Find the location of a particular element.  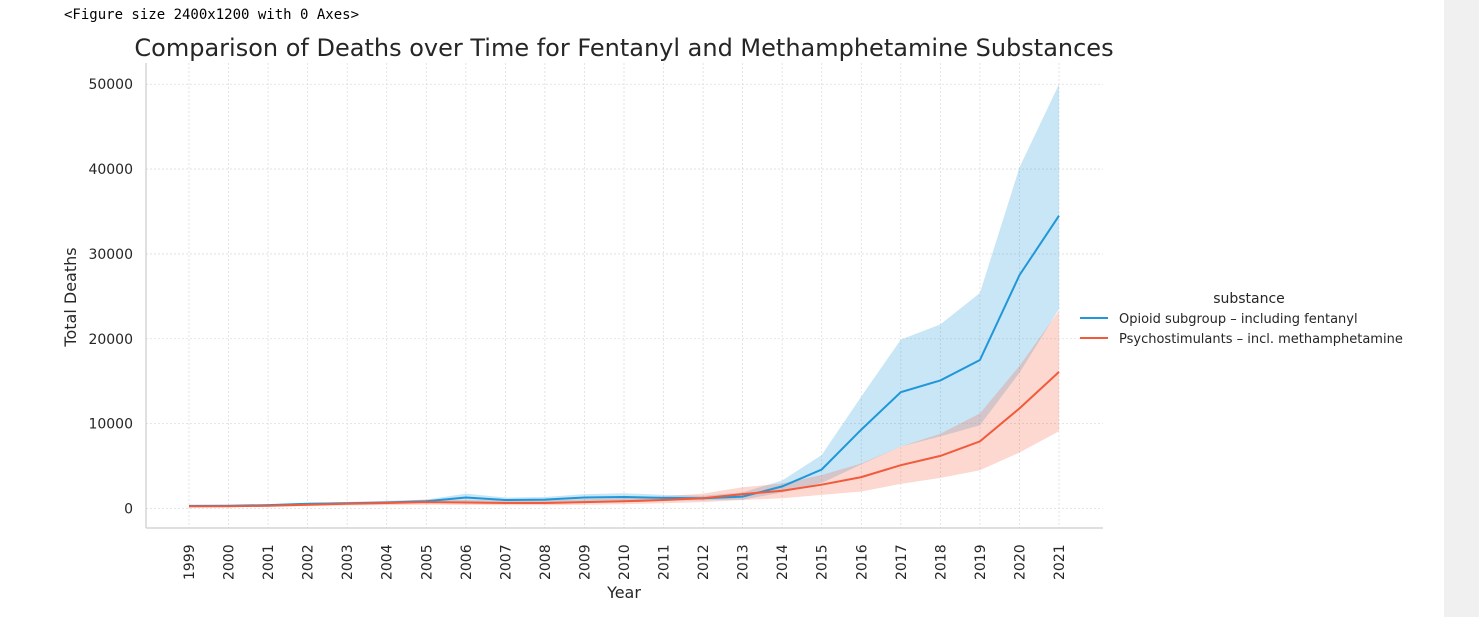

x-tick-label: 2000 is located at coordinates (230, 562).